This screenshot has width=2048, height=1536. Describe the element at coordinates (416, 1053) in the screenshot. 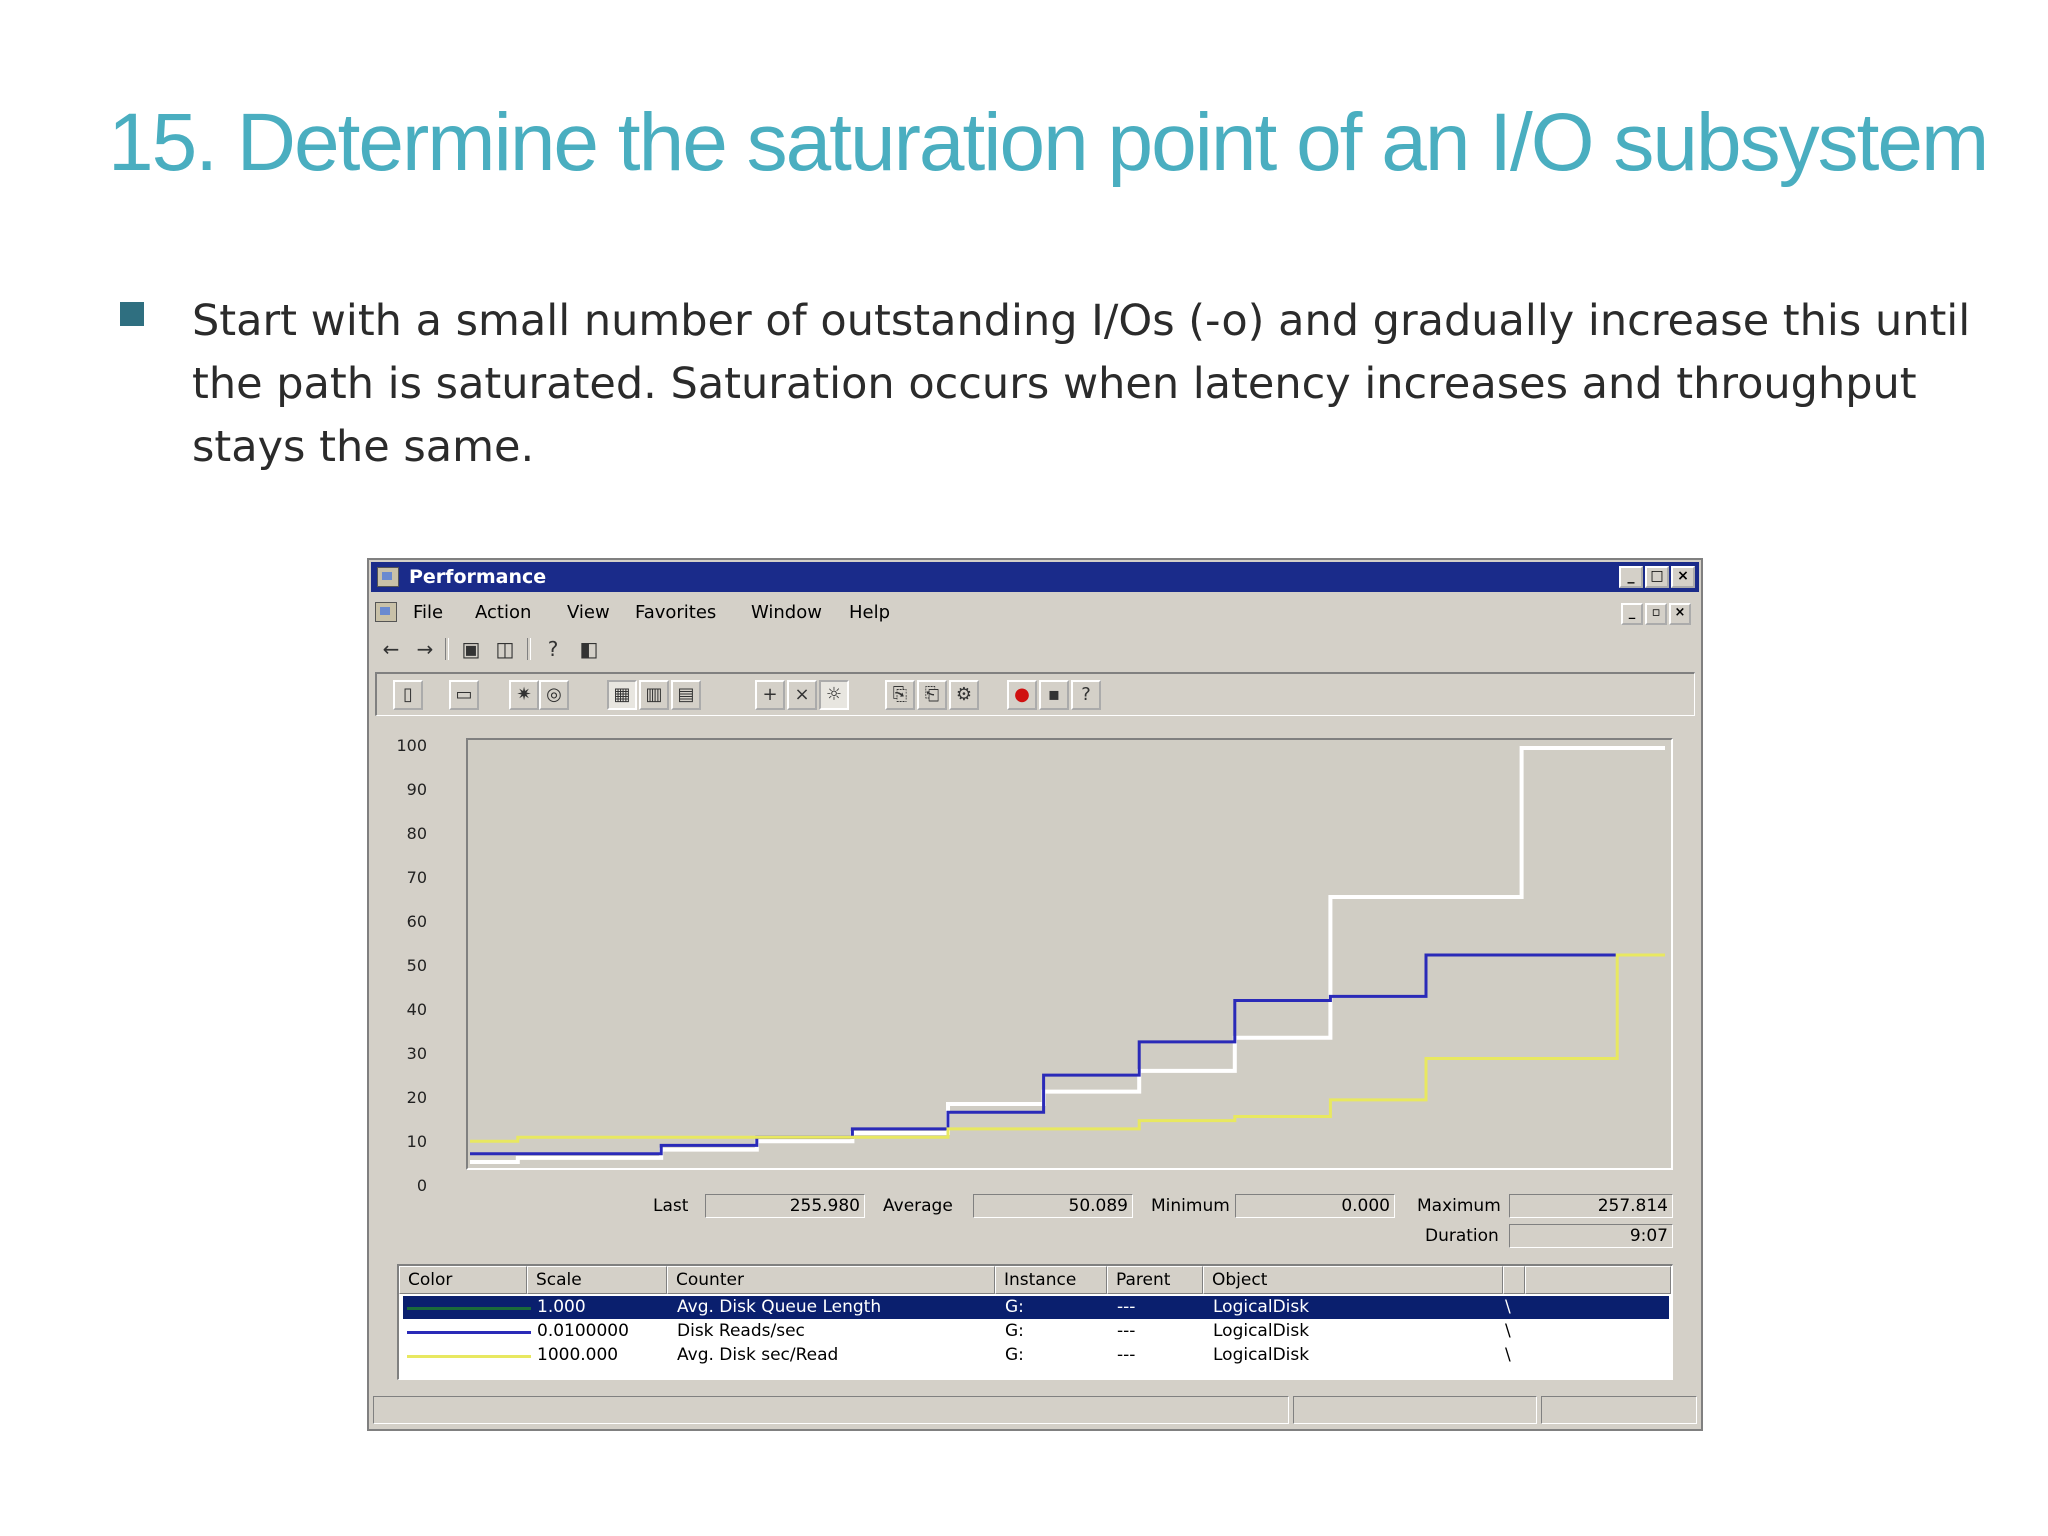

I see `y-tick-label: 30` at that location.